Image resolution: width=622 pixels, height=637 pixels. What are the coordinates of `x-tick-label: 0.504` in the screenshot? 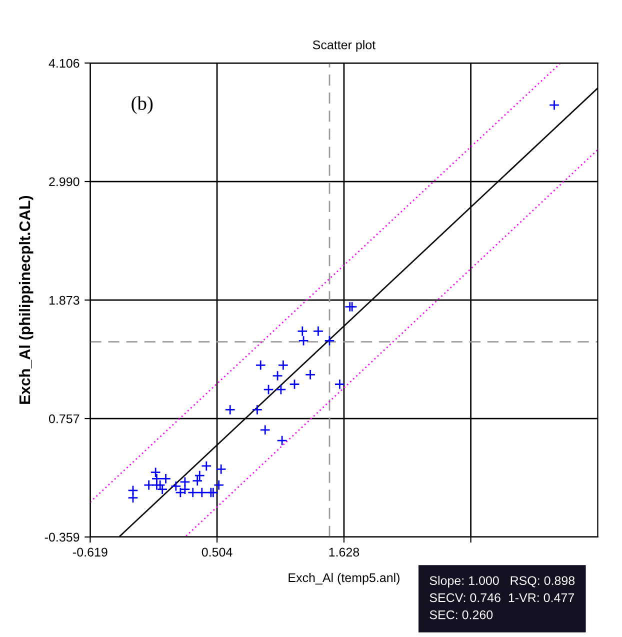 It's located at (217, 552).